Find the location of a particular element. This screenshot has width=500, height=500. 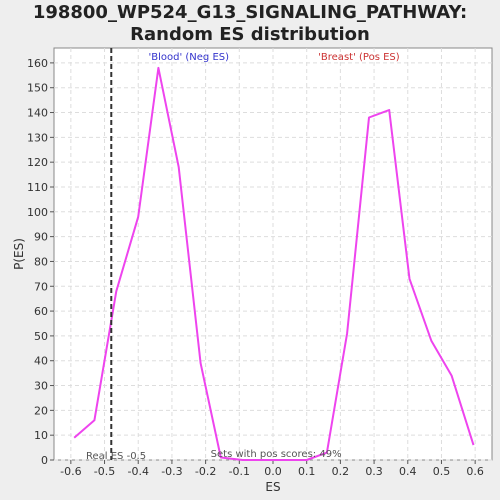

y-tick-label: 160 is located at coordinates (37, 63).